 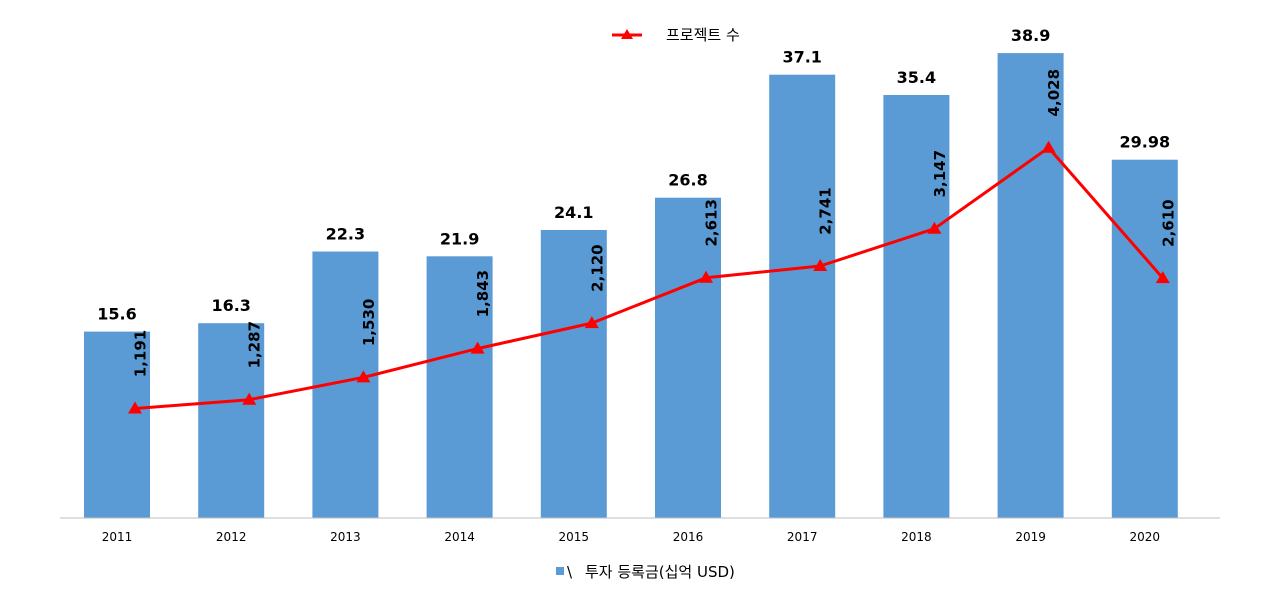 What do you see at coordinates (712, 222) in the screenshot?
I see `project-value-label-2016: 2,613` at bounding box center [712, 222].